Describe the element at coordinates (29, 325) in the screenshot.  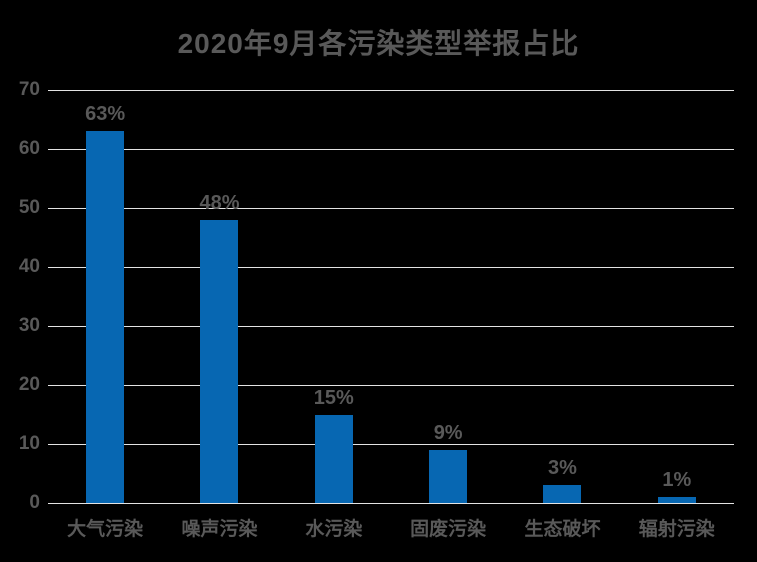
I see `y-tick-label: 30` at that location.